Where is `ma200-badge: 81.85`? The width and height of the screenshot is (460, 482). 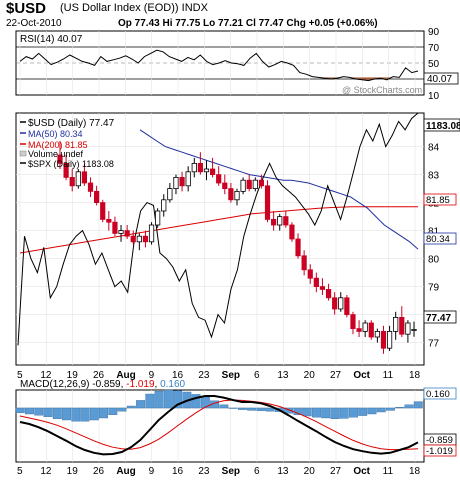 ma200-badge: 81.85 is located at coordinates (438, 200).